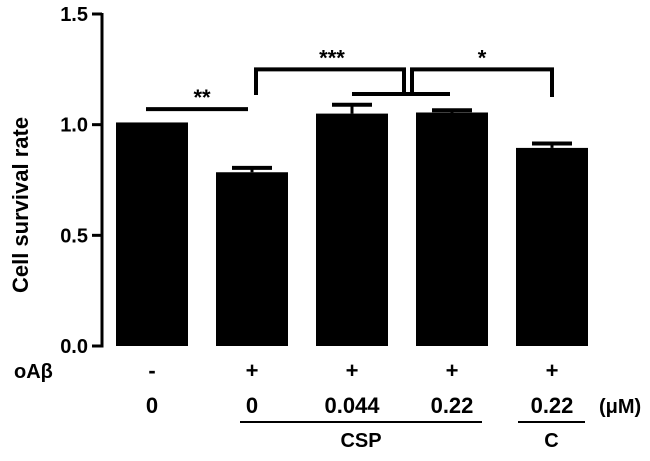 This screenshot has height=461, width=650. What do you see at coordinates (74, 347) in the screenshot?
I see `y-tick-label: 0.0` at bounding box center [74, 347].